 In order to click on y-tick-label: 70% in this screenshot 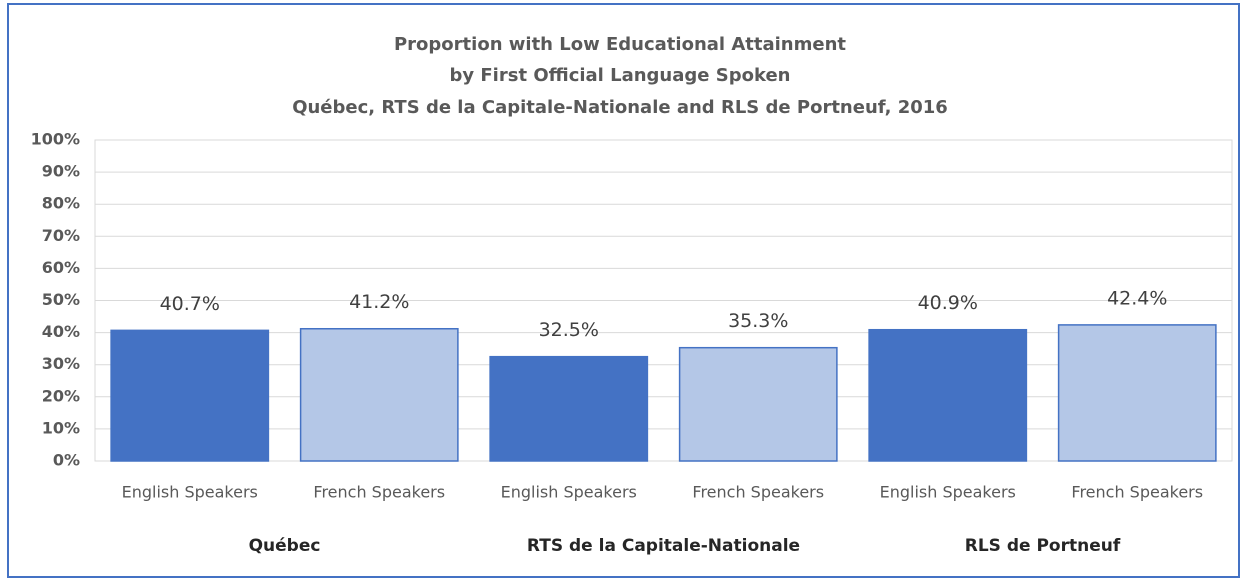, I will do `click(61, 235)`.